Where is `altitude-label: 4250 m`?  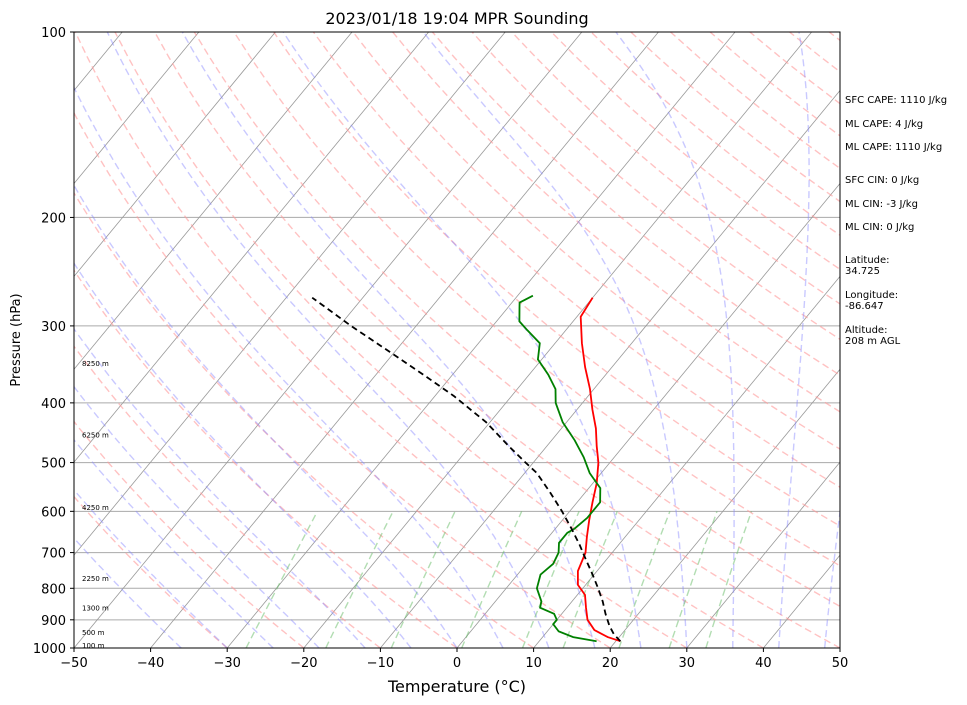
altitude-label: 4250 m is located at coordinates (95, 508).